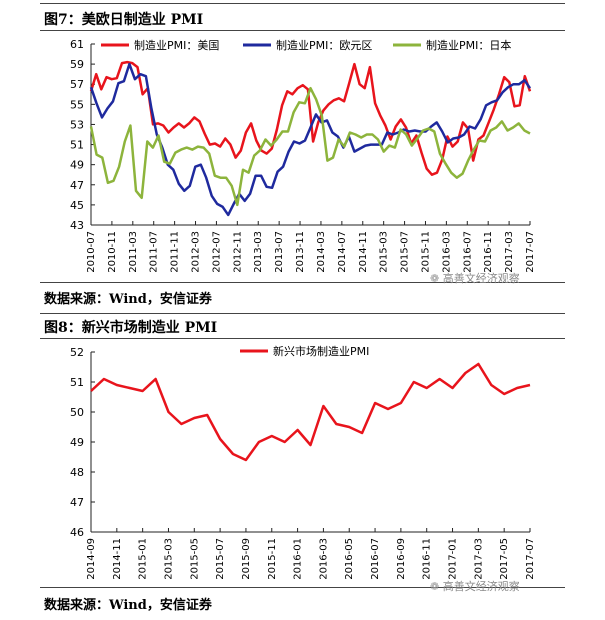 The height and width of the screenshot is (620, 605). What do you see at coordinates (112, 252) in the screenshot?
I see `x-tick-label: 2010-11` at bounding box center [112, 252].